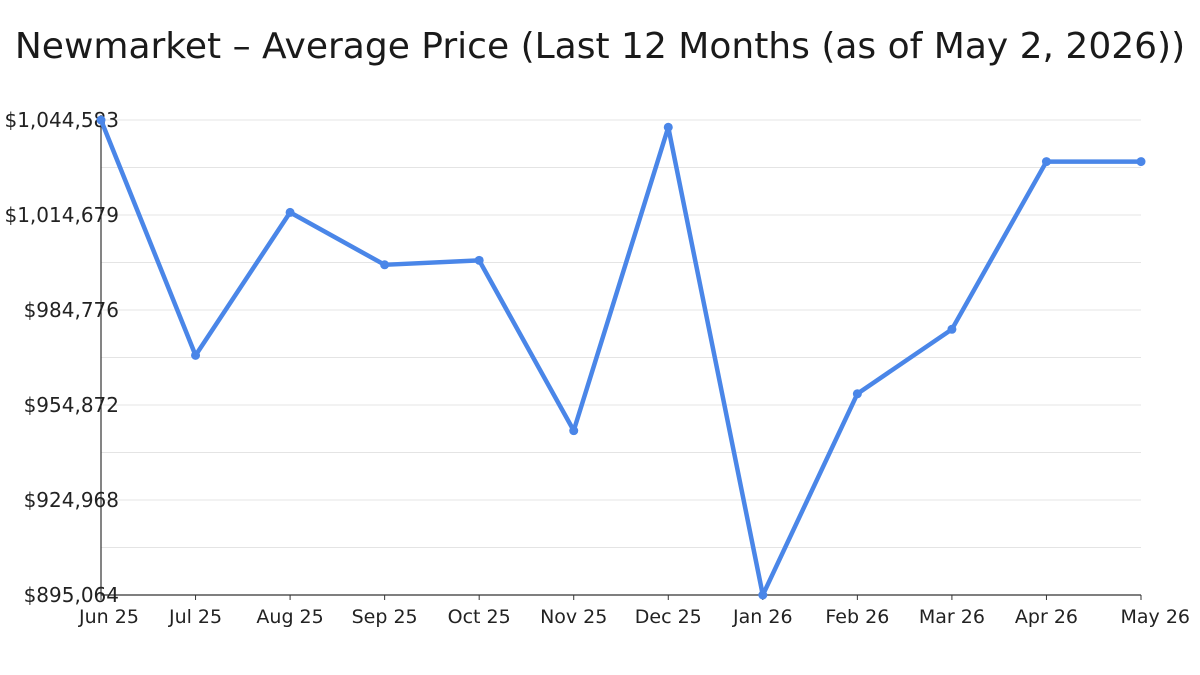  What do you see at coordinates (668, 617) in the screenshot?
I see `x-tick-label: Dec 25` at bounding box center [668, 617].